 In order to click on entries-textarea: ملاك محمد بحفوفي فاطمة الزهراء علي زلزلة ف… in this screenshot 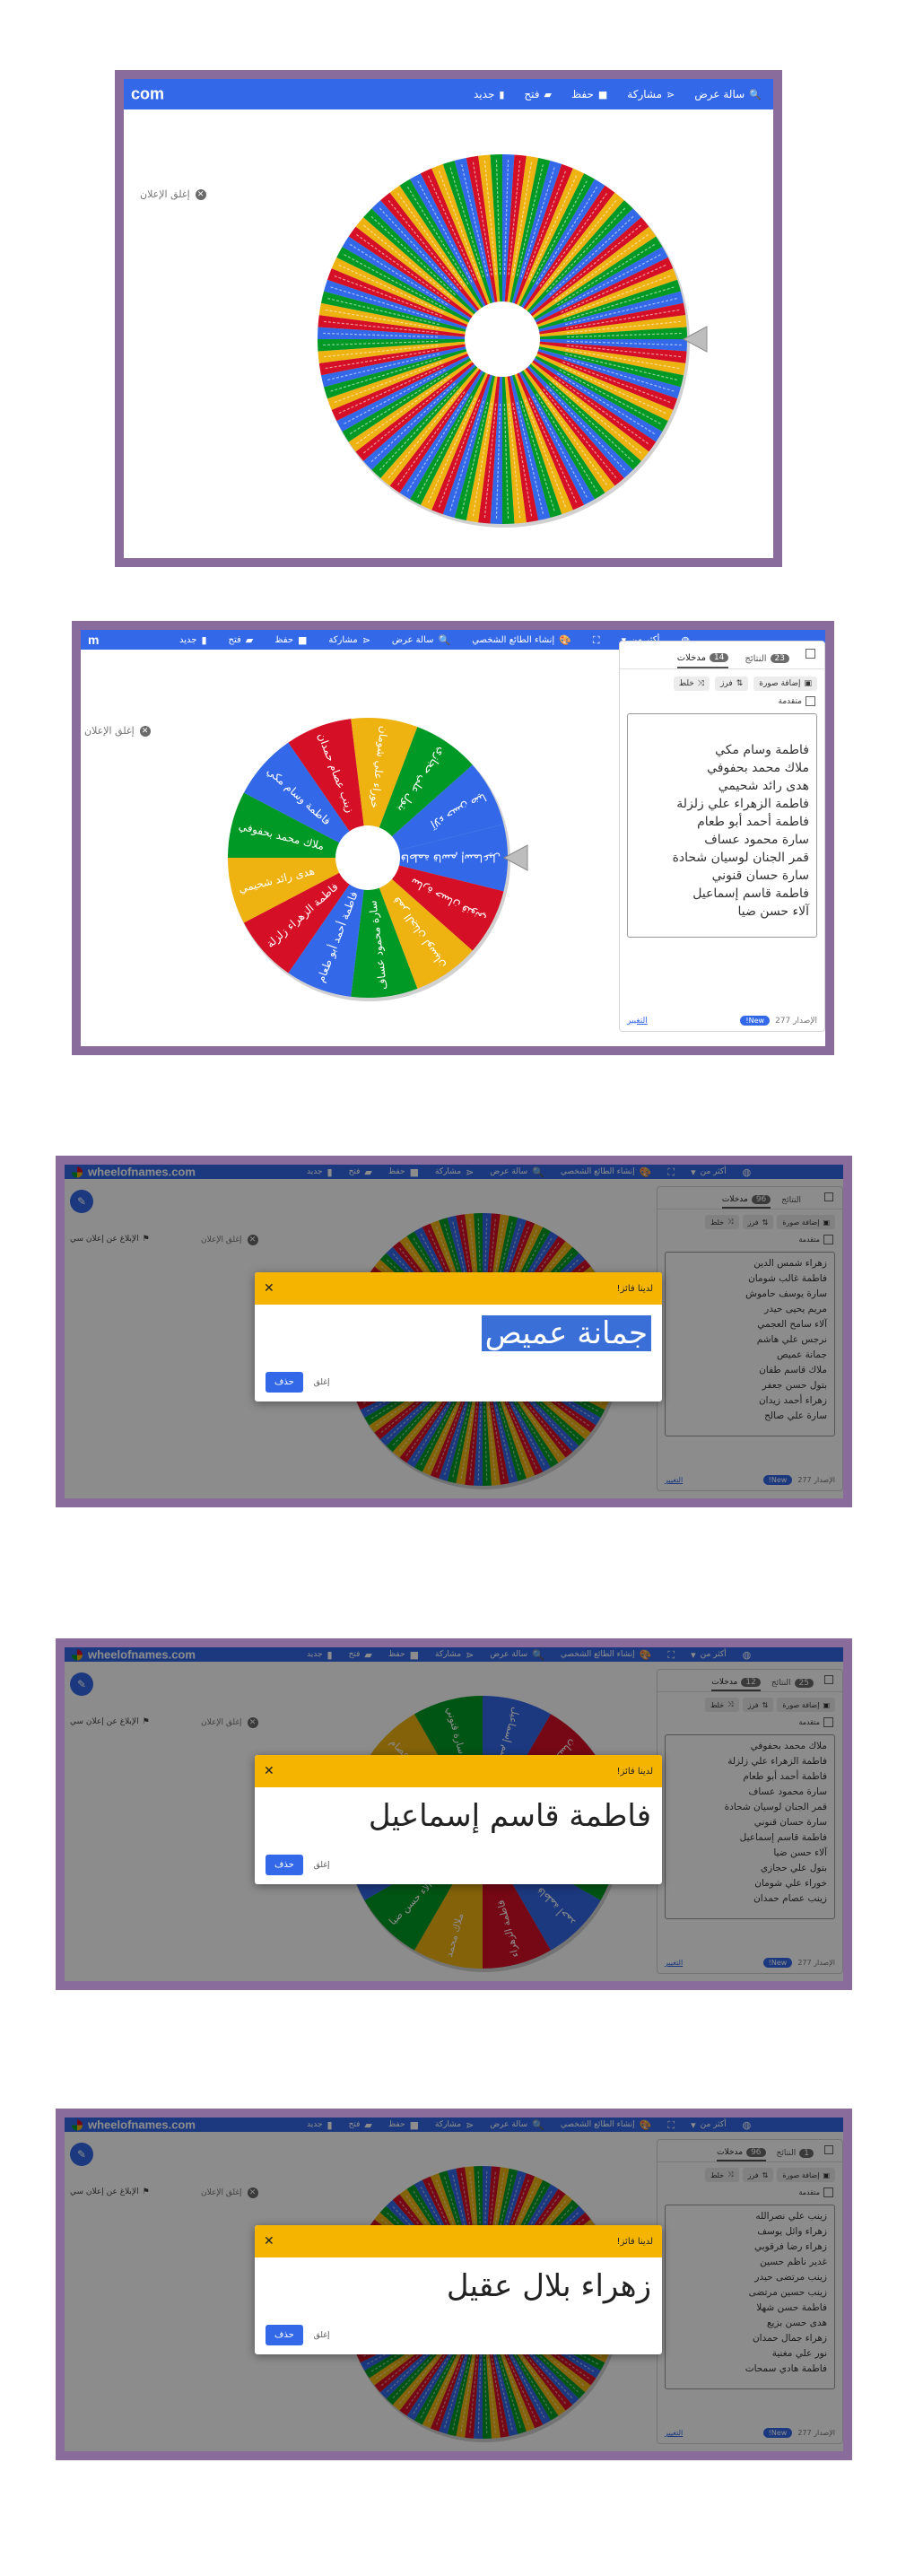, I will do `click(750, 1827)`.